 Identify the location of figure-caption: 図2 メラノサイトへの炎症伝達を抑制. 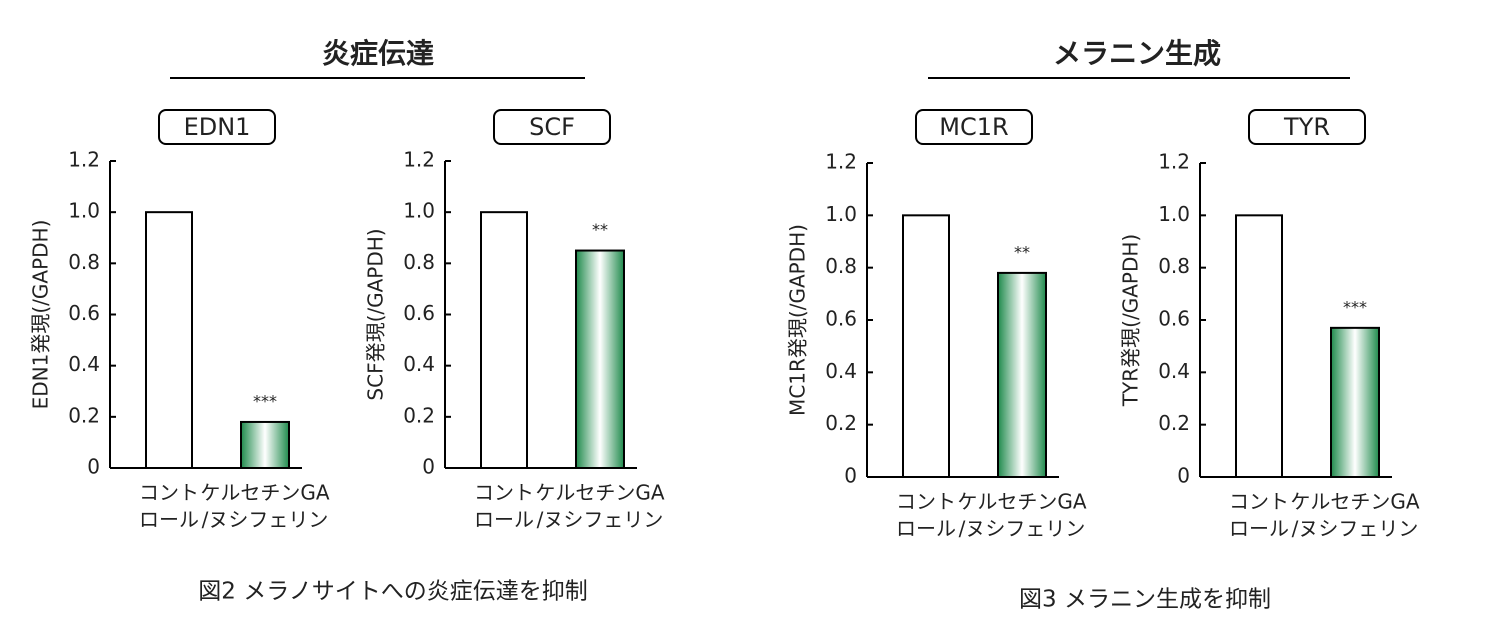
(392, 592).